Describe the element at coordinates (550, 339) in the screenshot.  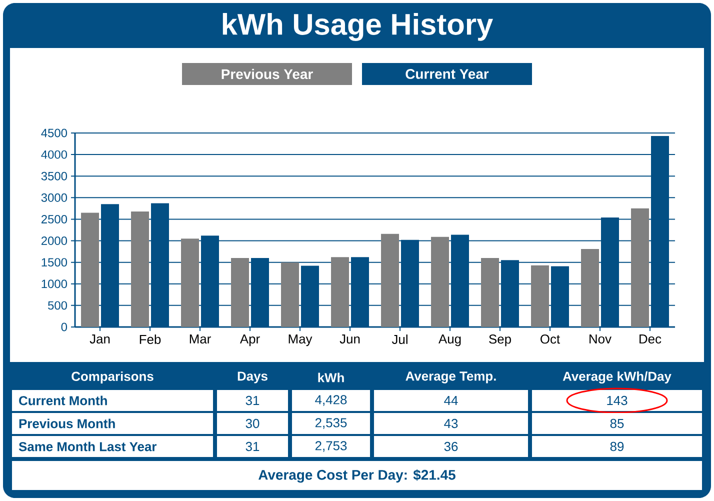
I see `x-tick-label: Oct` at that location.